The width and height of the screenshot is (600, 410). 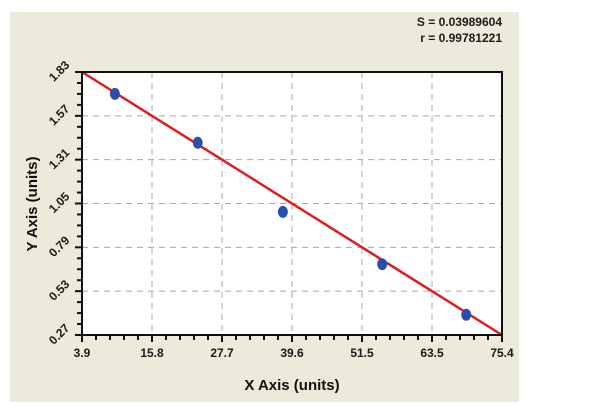 What do you see at coordinates (432, 353) in the screenshot?
I see `x-tick-label: 63.5` at bounding box center [432, 353].